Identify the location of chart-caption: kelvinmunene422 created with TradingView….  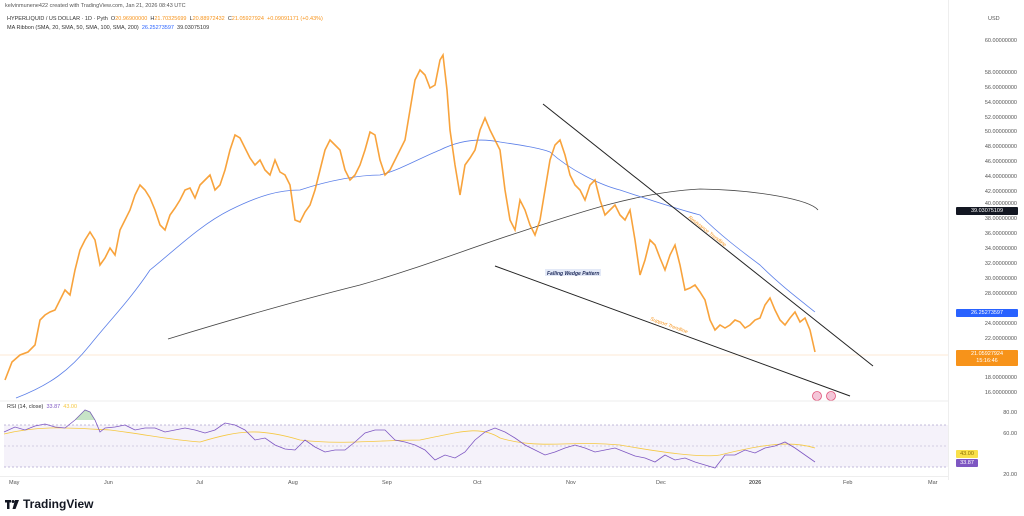
(95, 6).